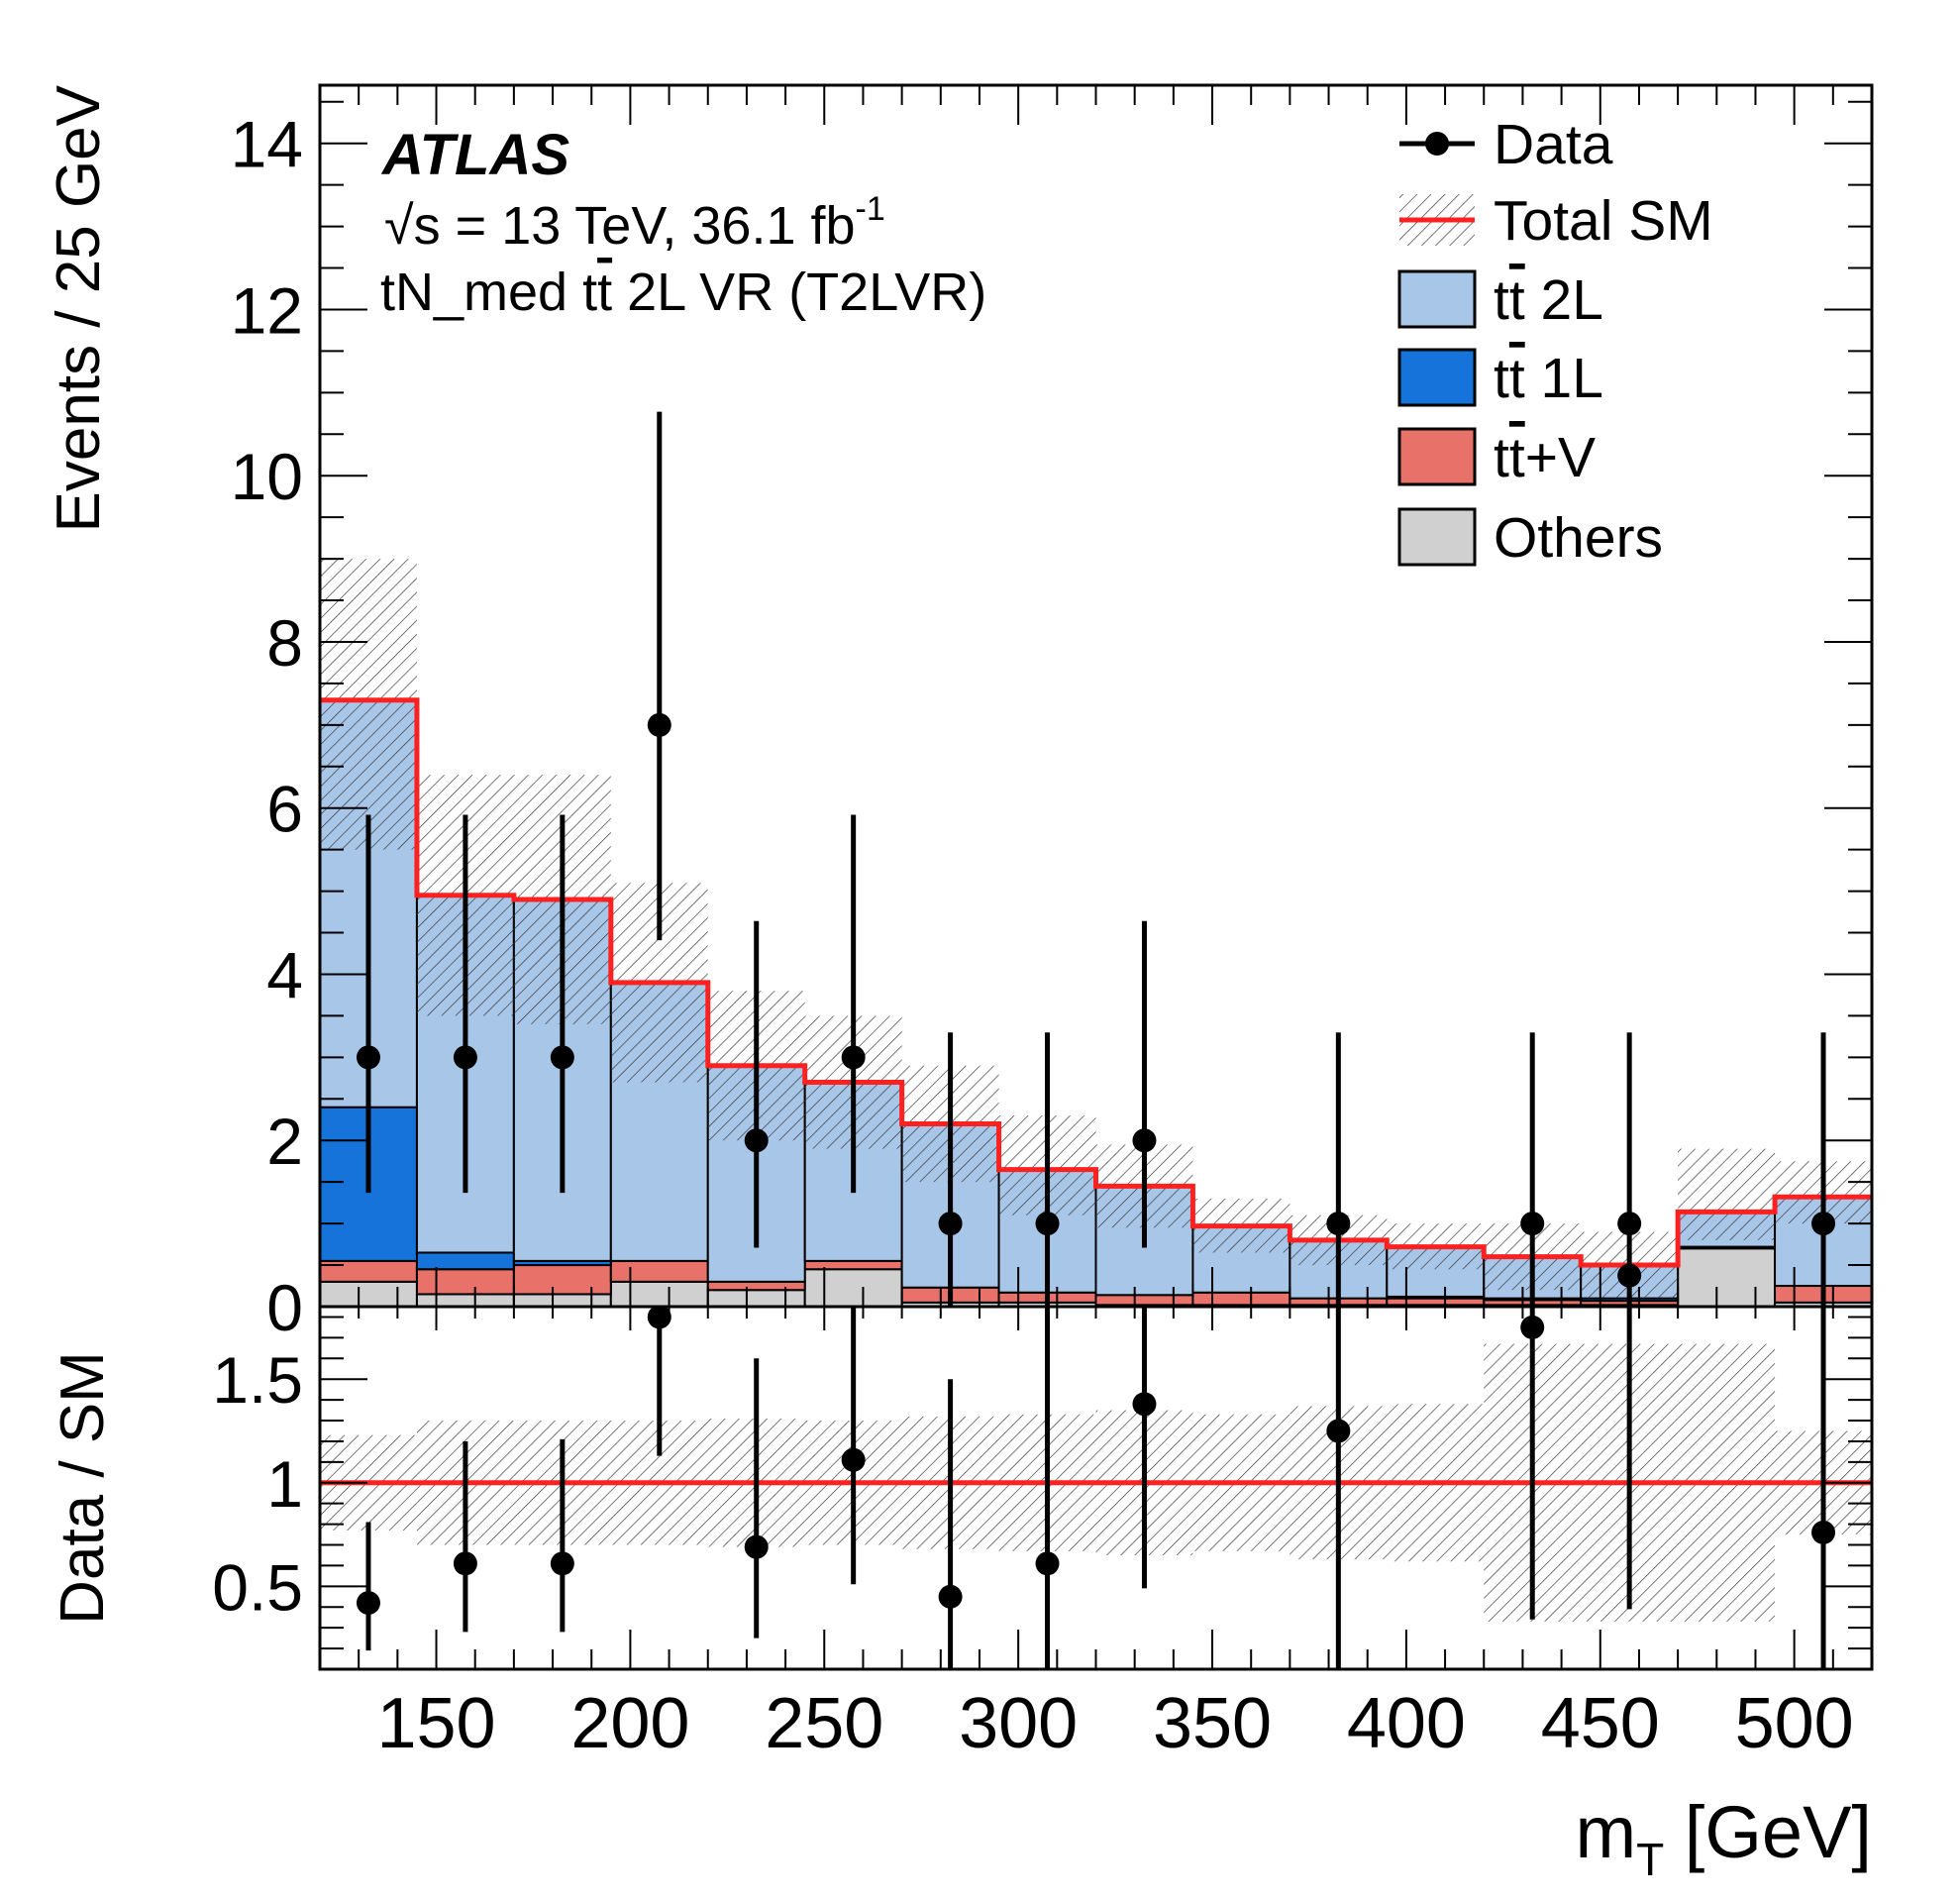 The height and width of the screenshot is (1902, 1960). I want to click on legend-label-part: Others, so click(1579, 538).